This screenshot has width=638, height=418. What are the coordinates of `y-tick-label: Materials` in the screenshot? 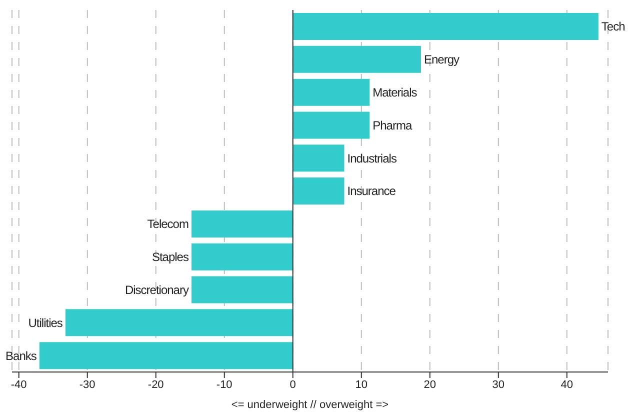 It's located at (395, 93).